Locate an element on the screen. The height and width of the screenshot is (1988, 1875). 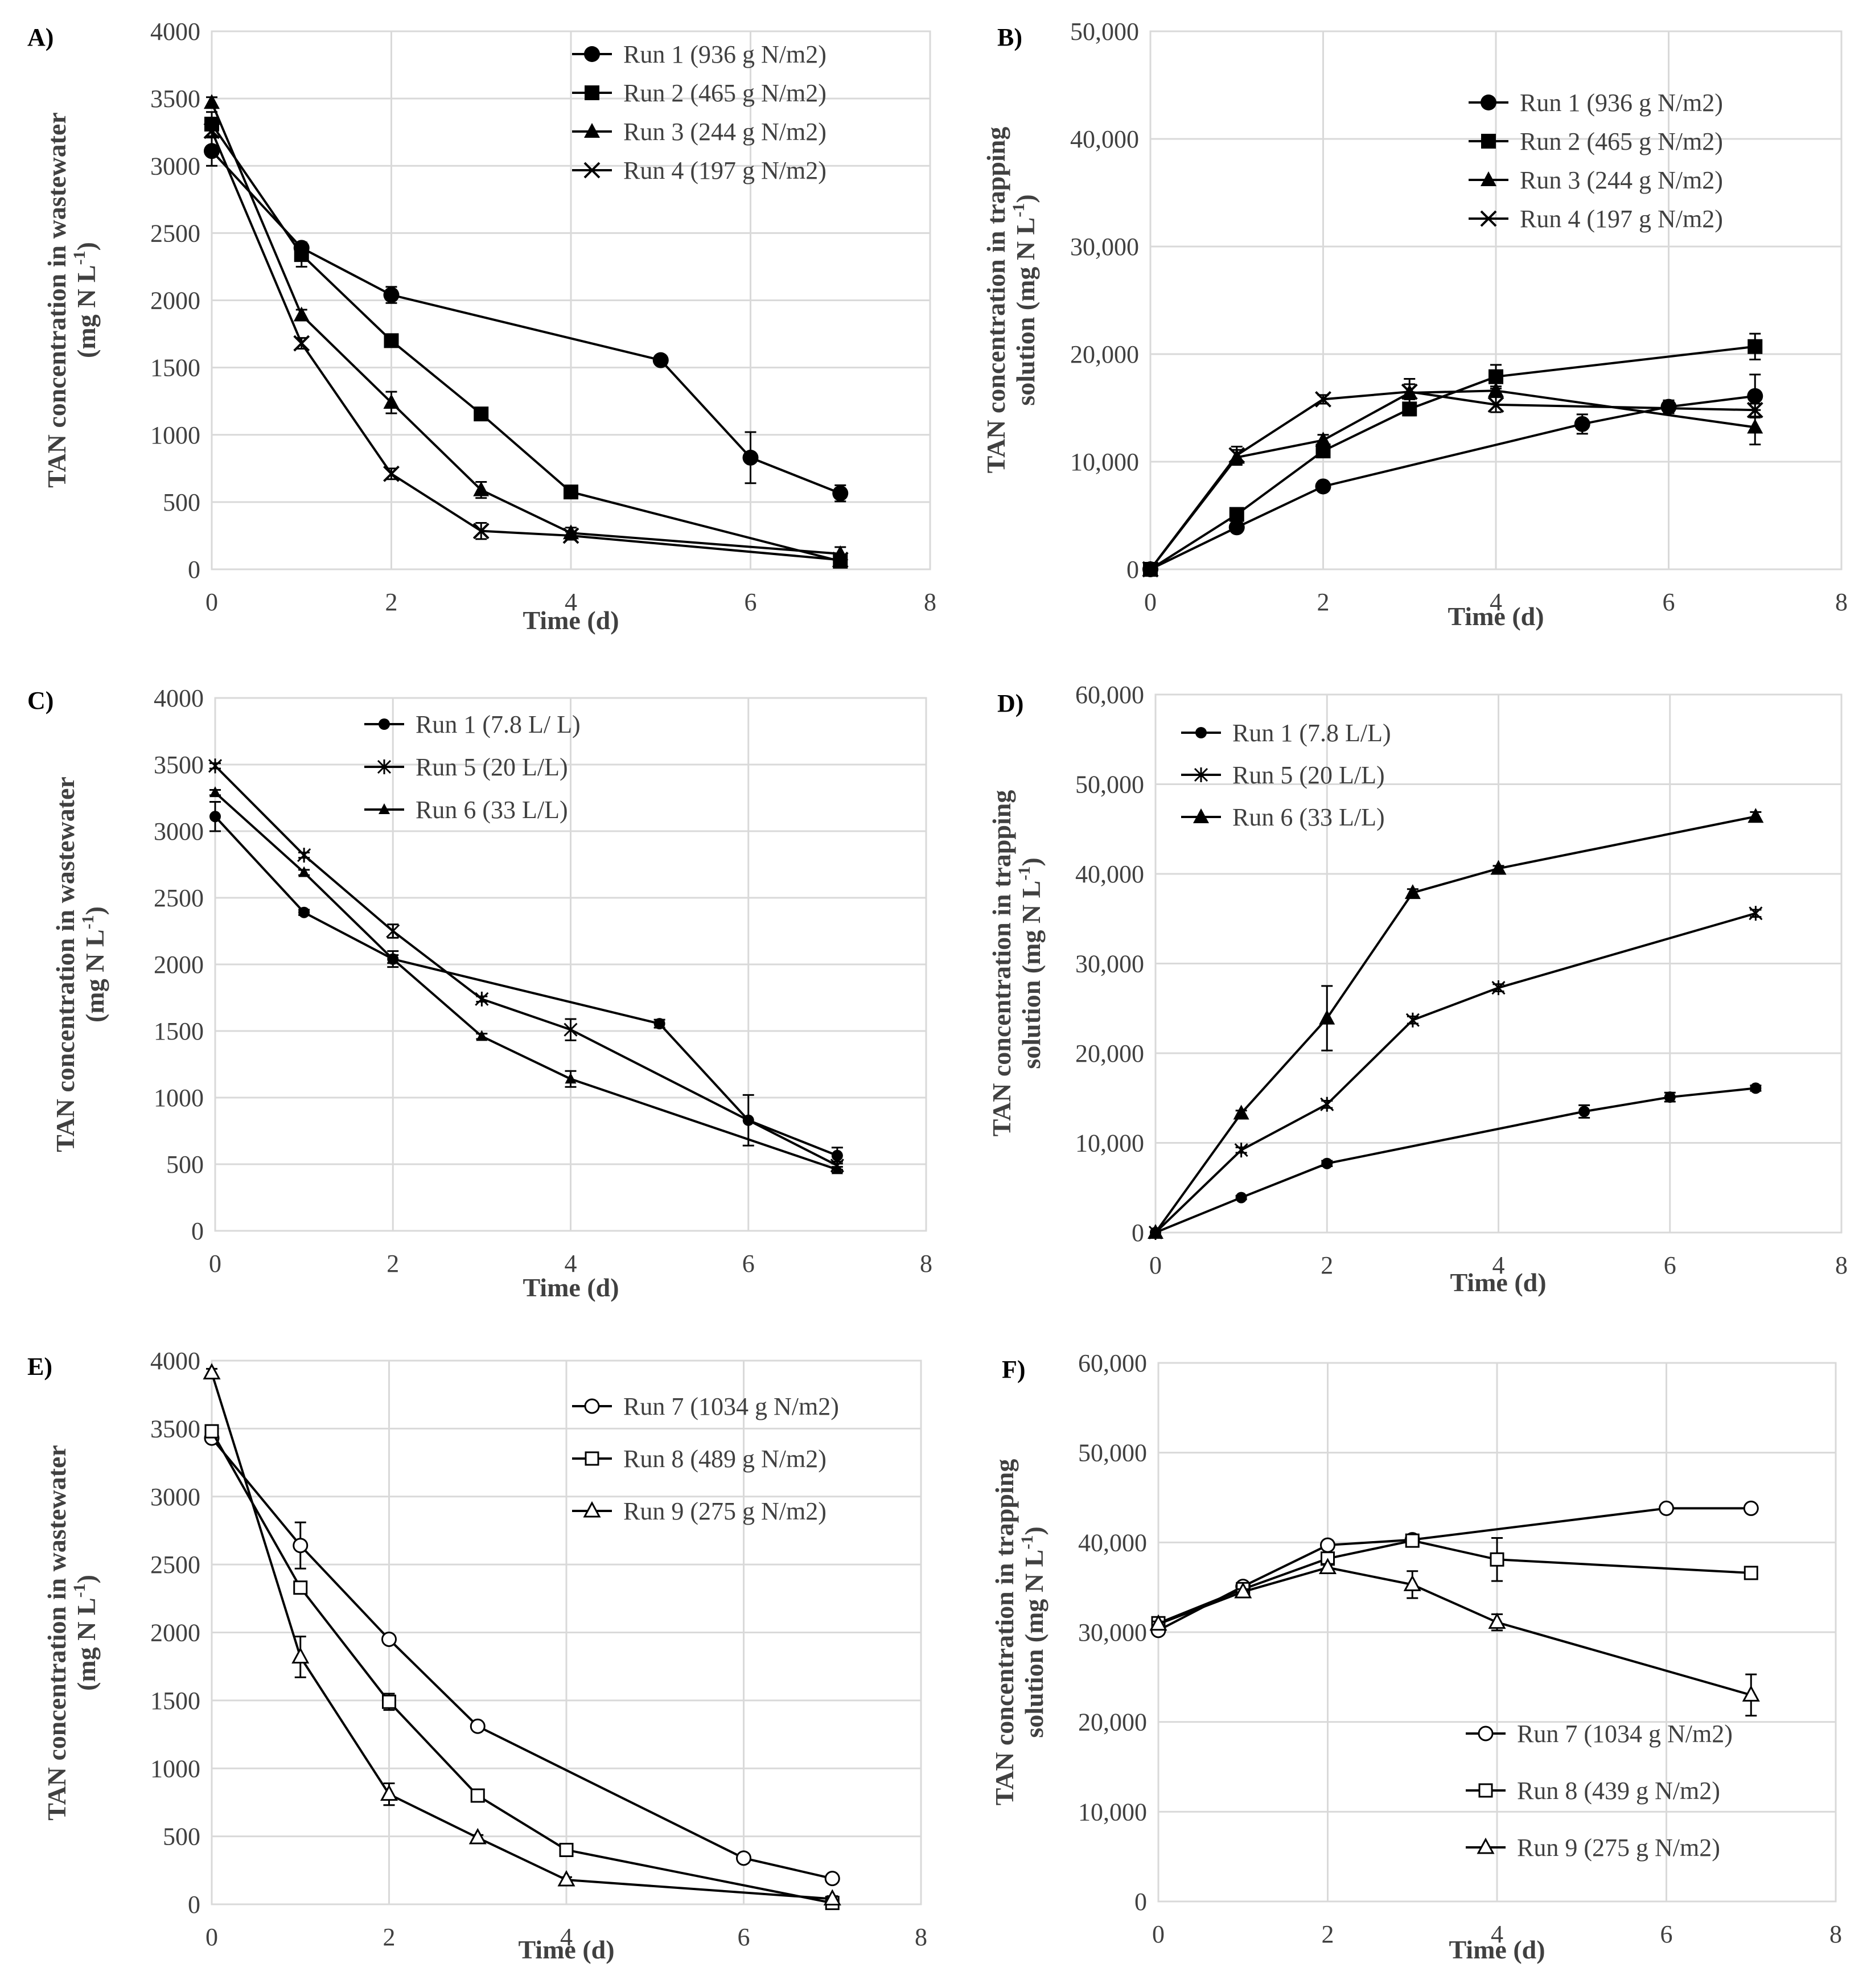
y-axis-title-unit: (mg N L is located at coordinates (86, 1644).